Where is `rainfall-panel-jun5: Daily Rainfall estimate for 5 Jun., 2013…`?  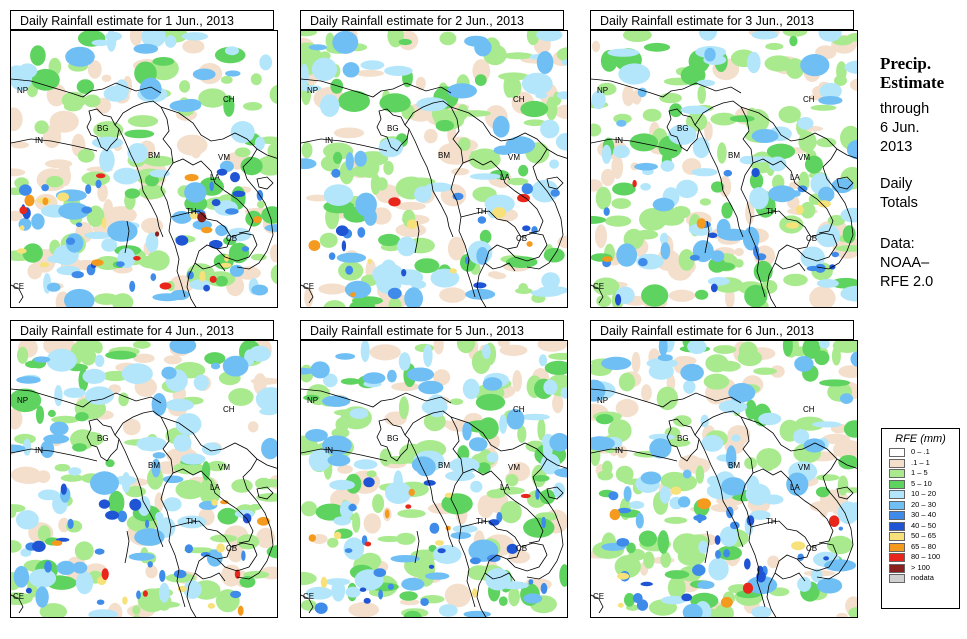 rainfall-panel-jun5: Daily Rainfall estimate for 5 Jun., 2013… is located at coordinates (434, 470).